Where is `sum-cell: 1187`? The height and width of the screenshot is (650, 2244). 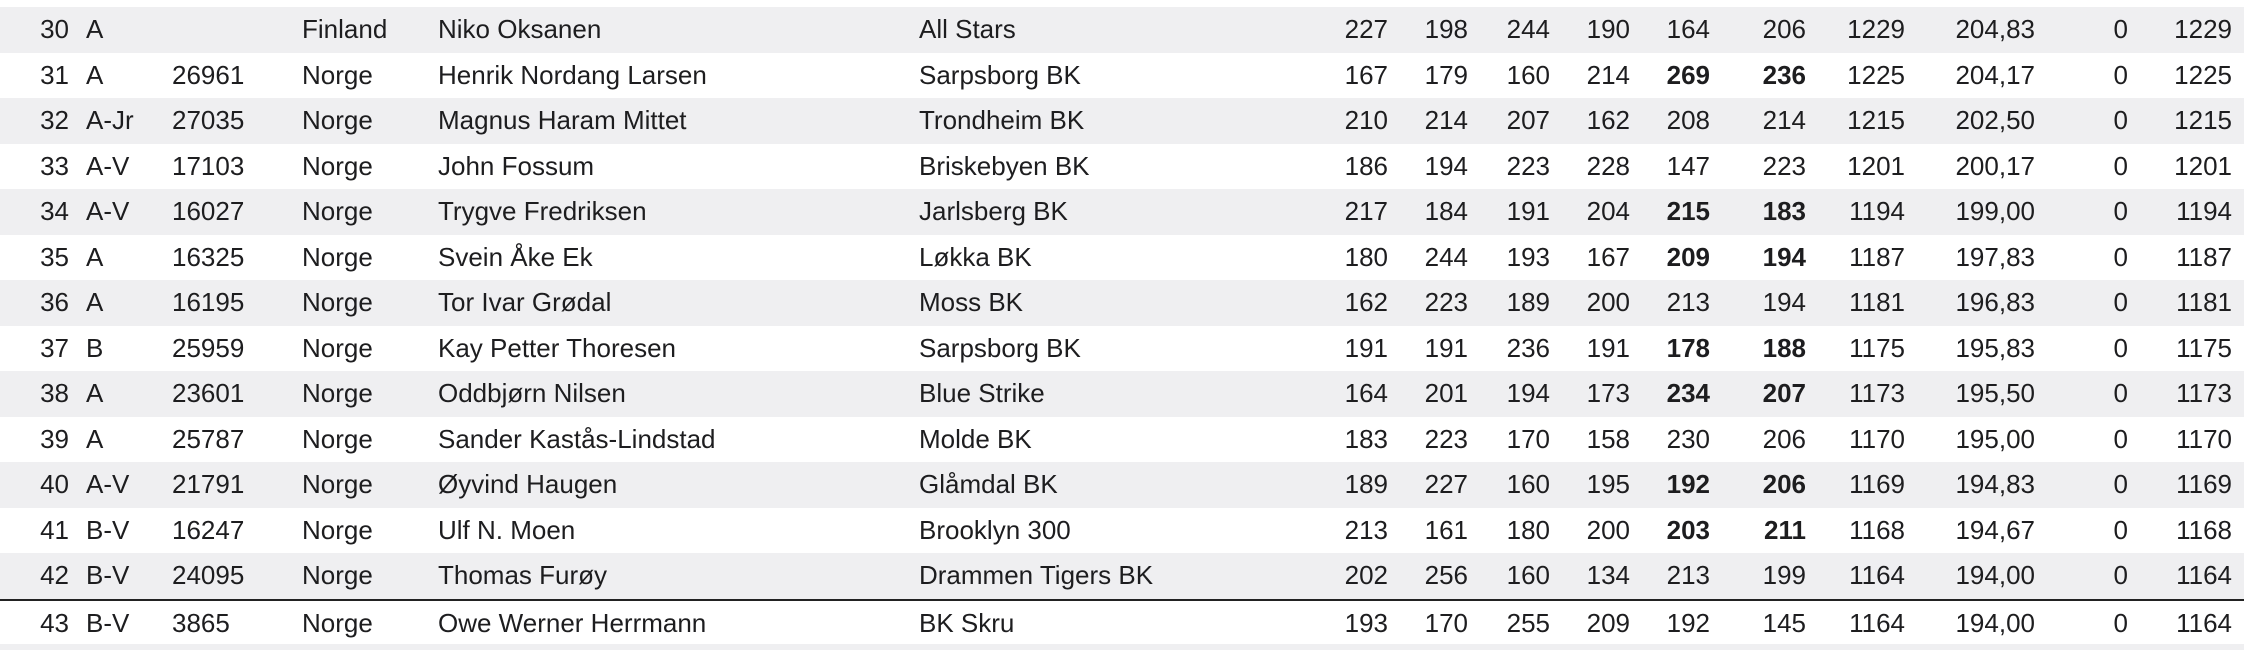
sum-cell: 1187 is located at coordinates (2204, 256).